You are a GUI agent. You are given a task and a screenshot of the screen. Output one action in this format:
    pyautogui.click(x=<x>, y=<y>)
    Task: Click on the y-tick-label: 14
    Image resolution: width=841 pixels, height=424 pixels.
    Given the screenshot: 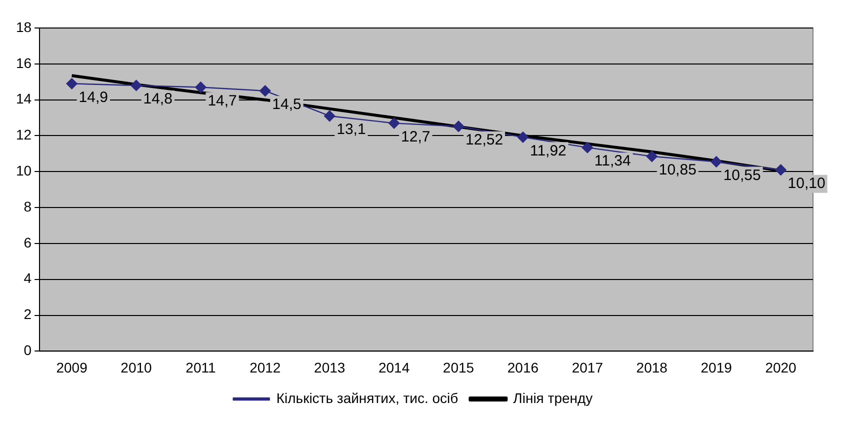 What is the action you would take?
    pyautogui.click(x=24, y=98)
    